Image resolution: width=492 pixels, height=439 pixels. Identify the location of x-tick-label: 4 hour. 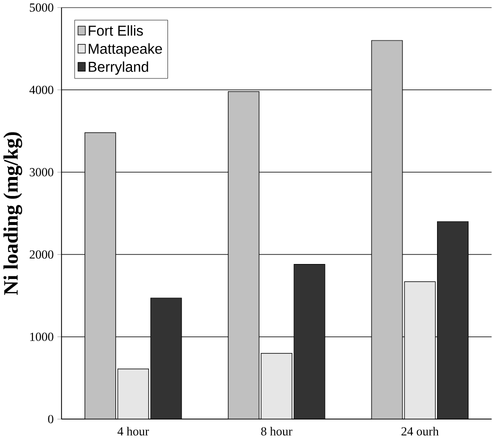
(133, 431).